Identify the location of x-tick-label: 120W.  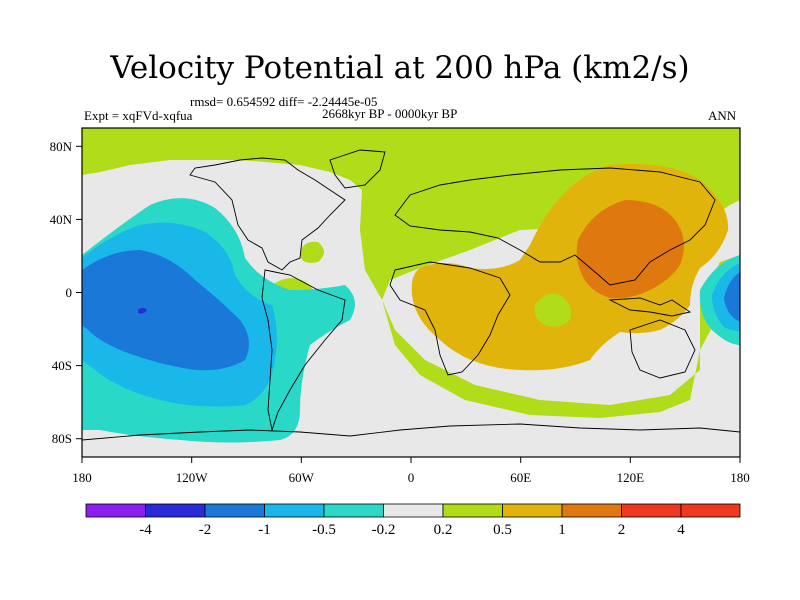
(192, 477).